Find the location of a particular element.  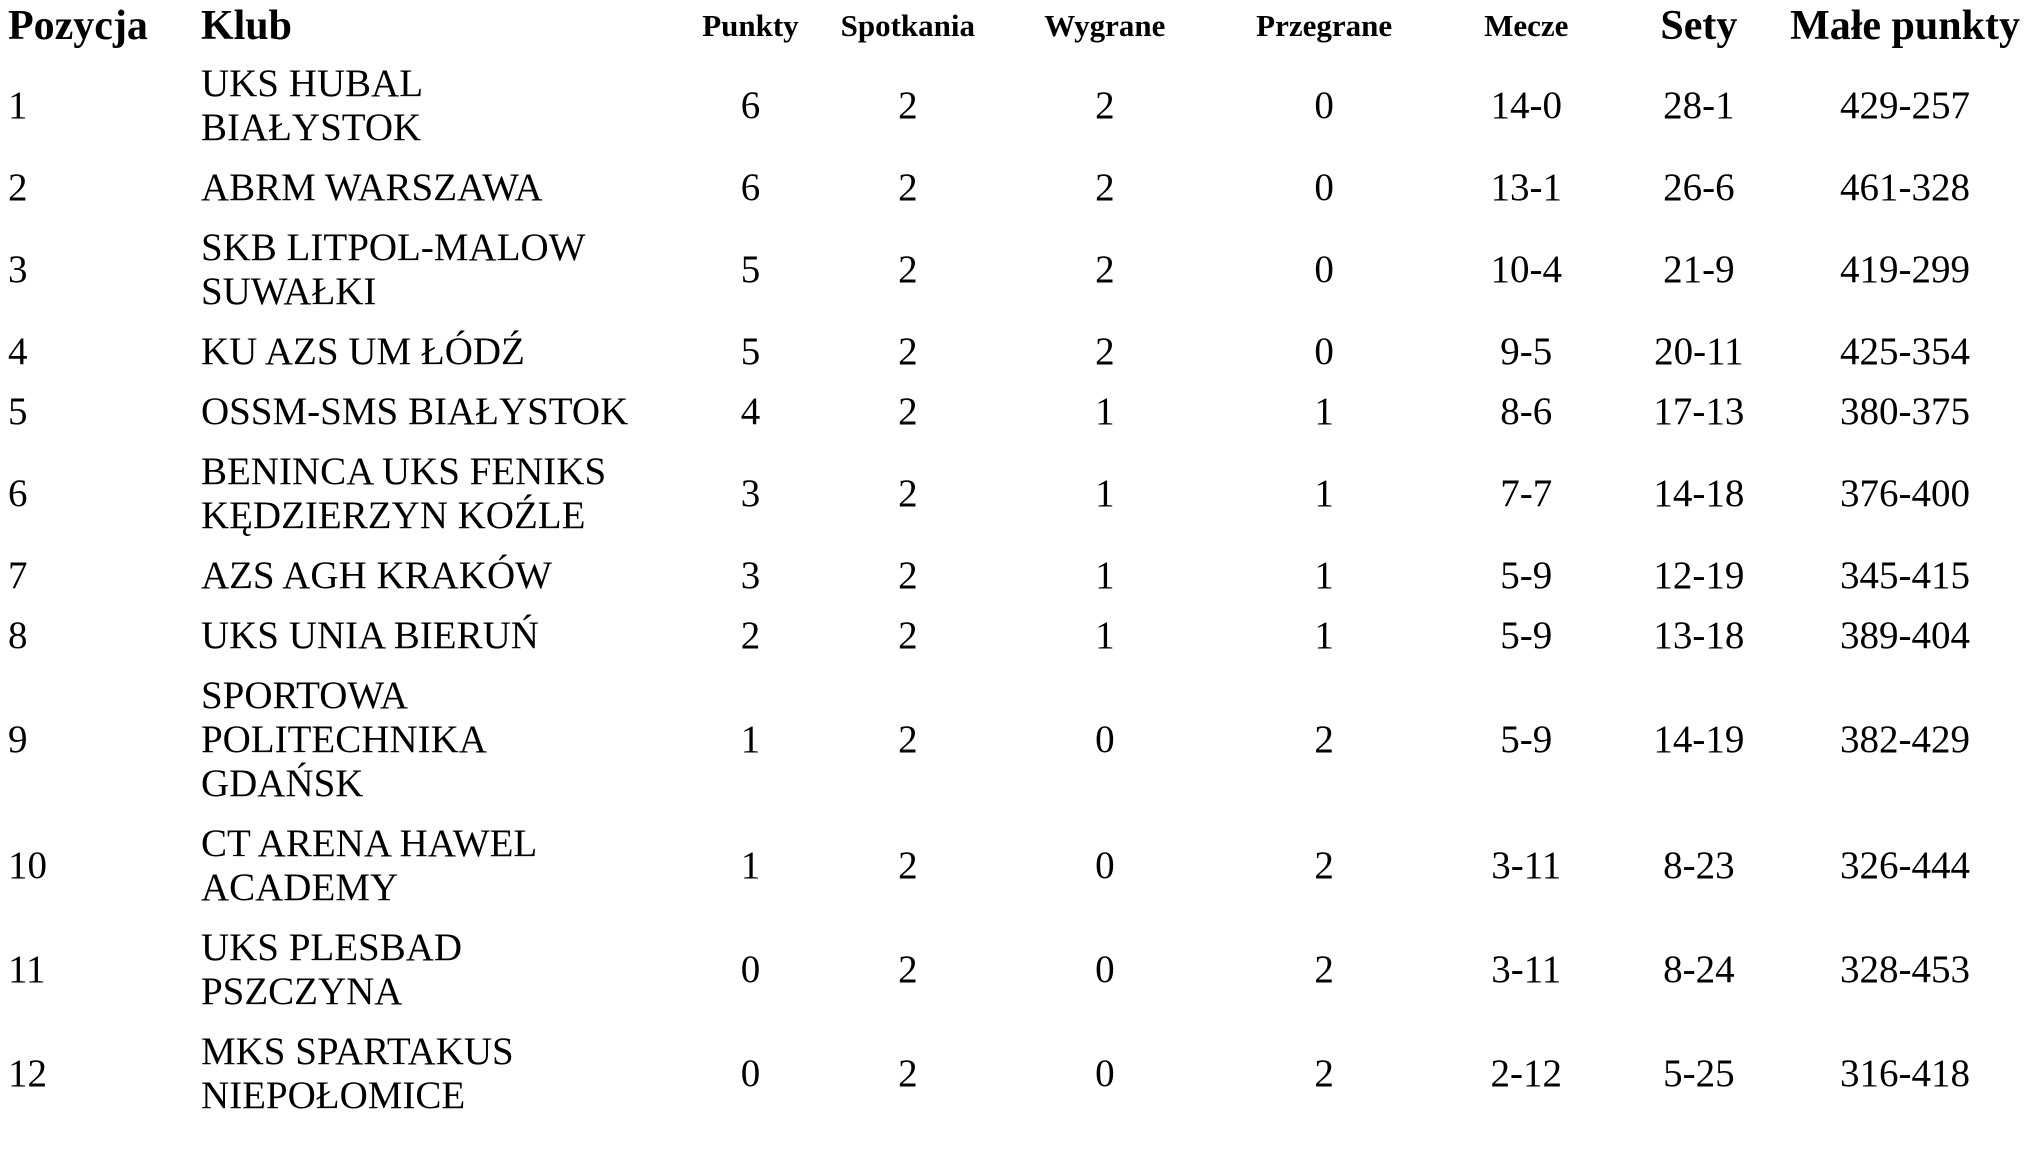

cell-male_punkty: 376-400 is located at coordinates (1905, 494).